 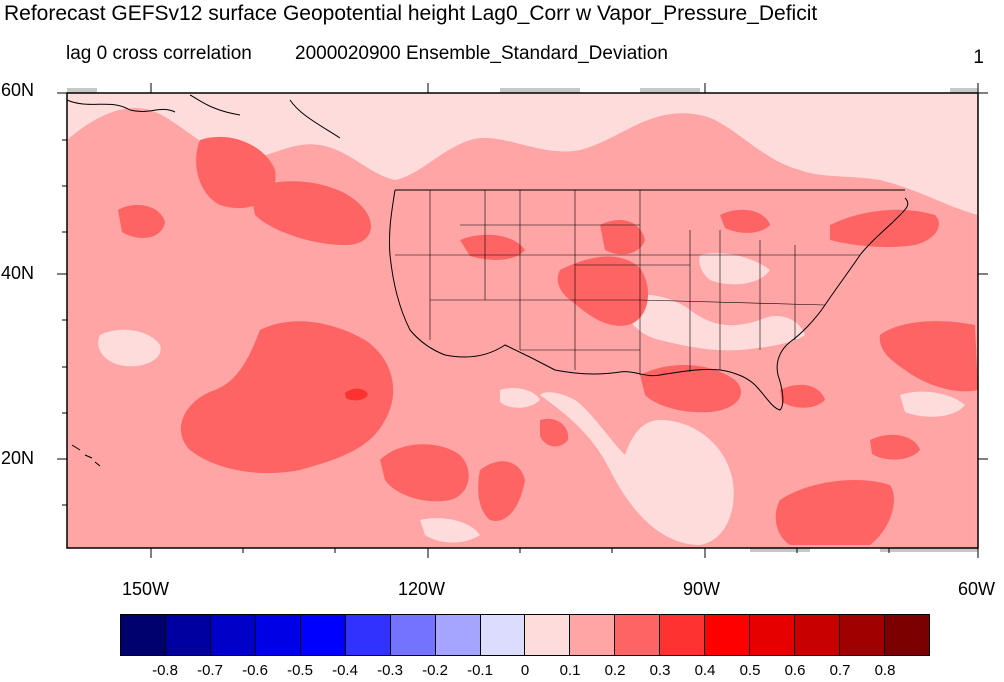 I want to click on colorbar-label: 0.6, so click(x=795, y=670).